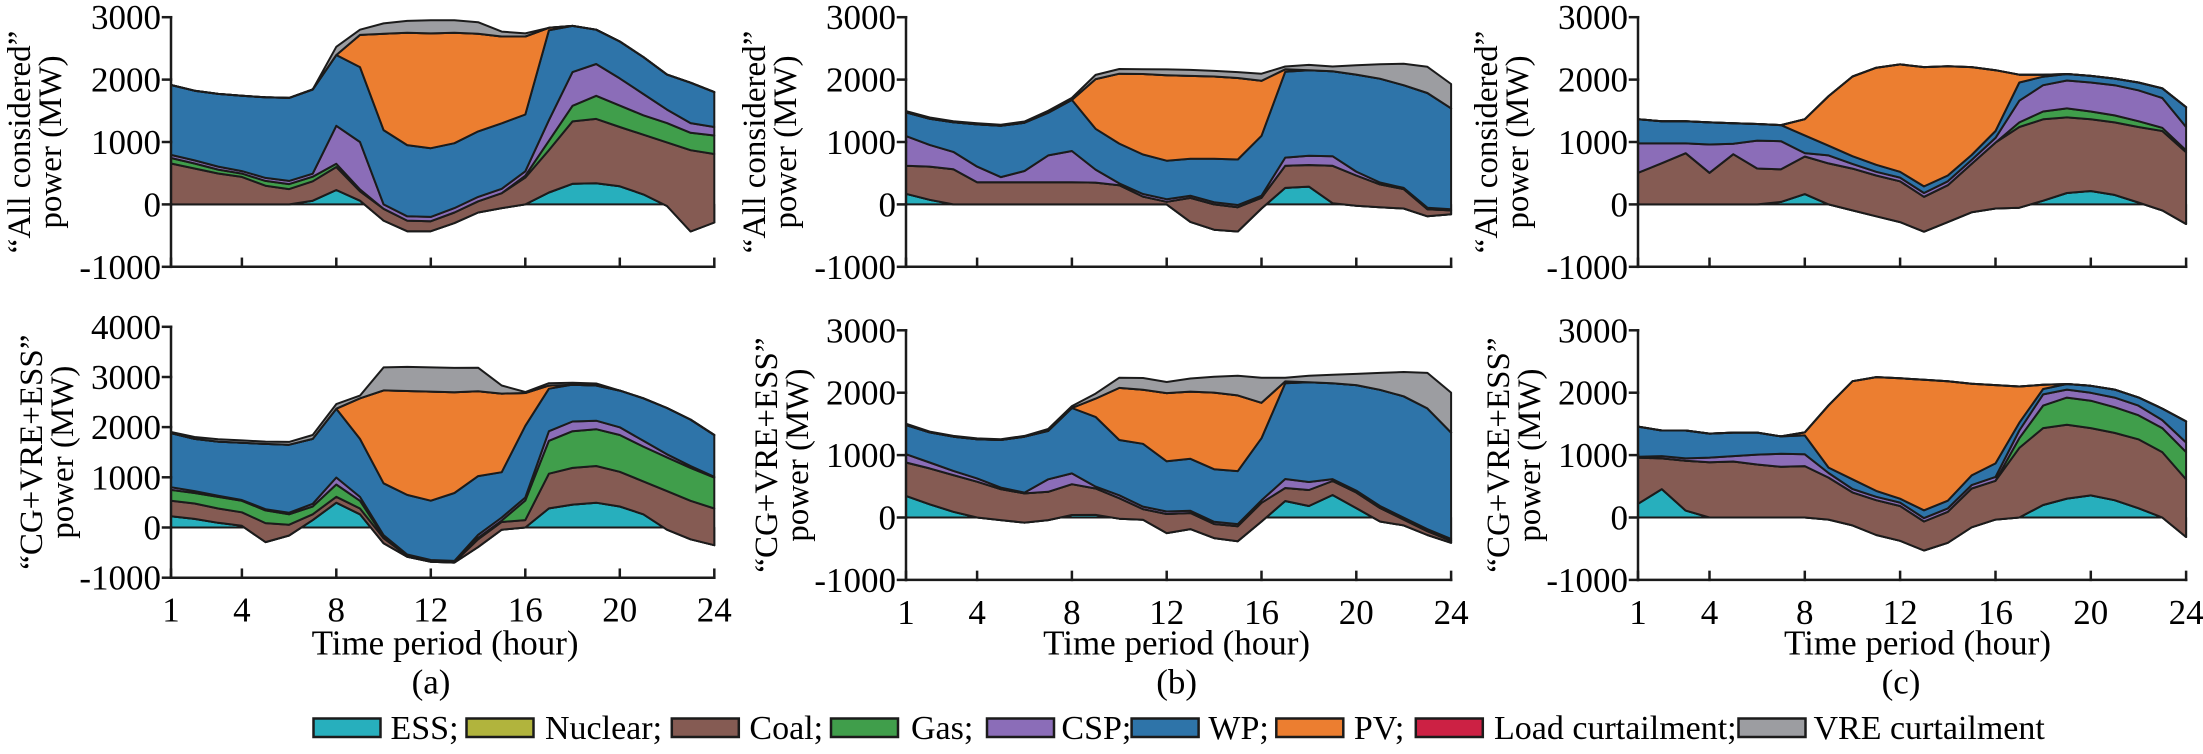 The width and height of the screenshot is (2203, 754). I want to click on svg-text: VRE curtailment, so click(1930, 728).